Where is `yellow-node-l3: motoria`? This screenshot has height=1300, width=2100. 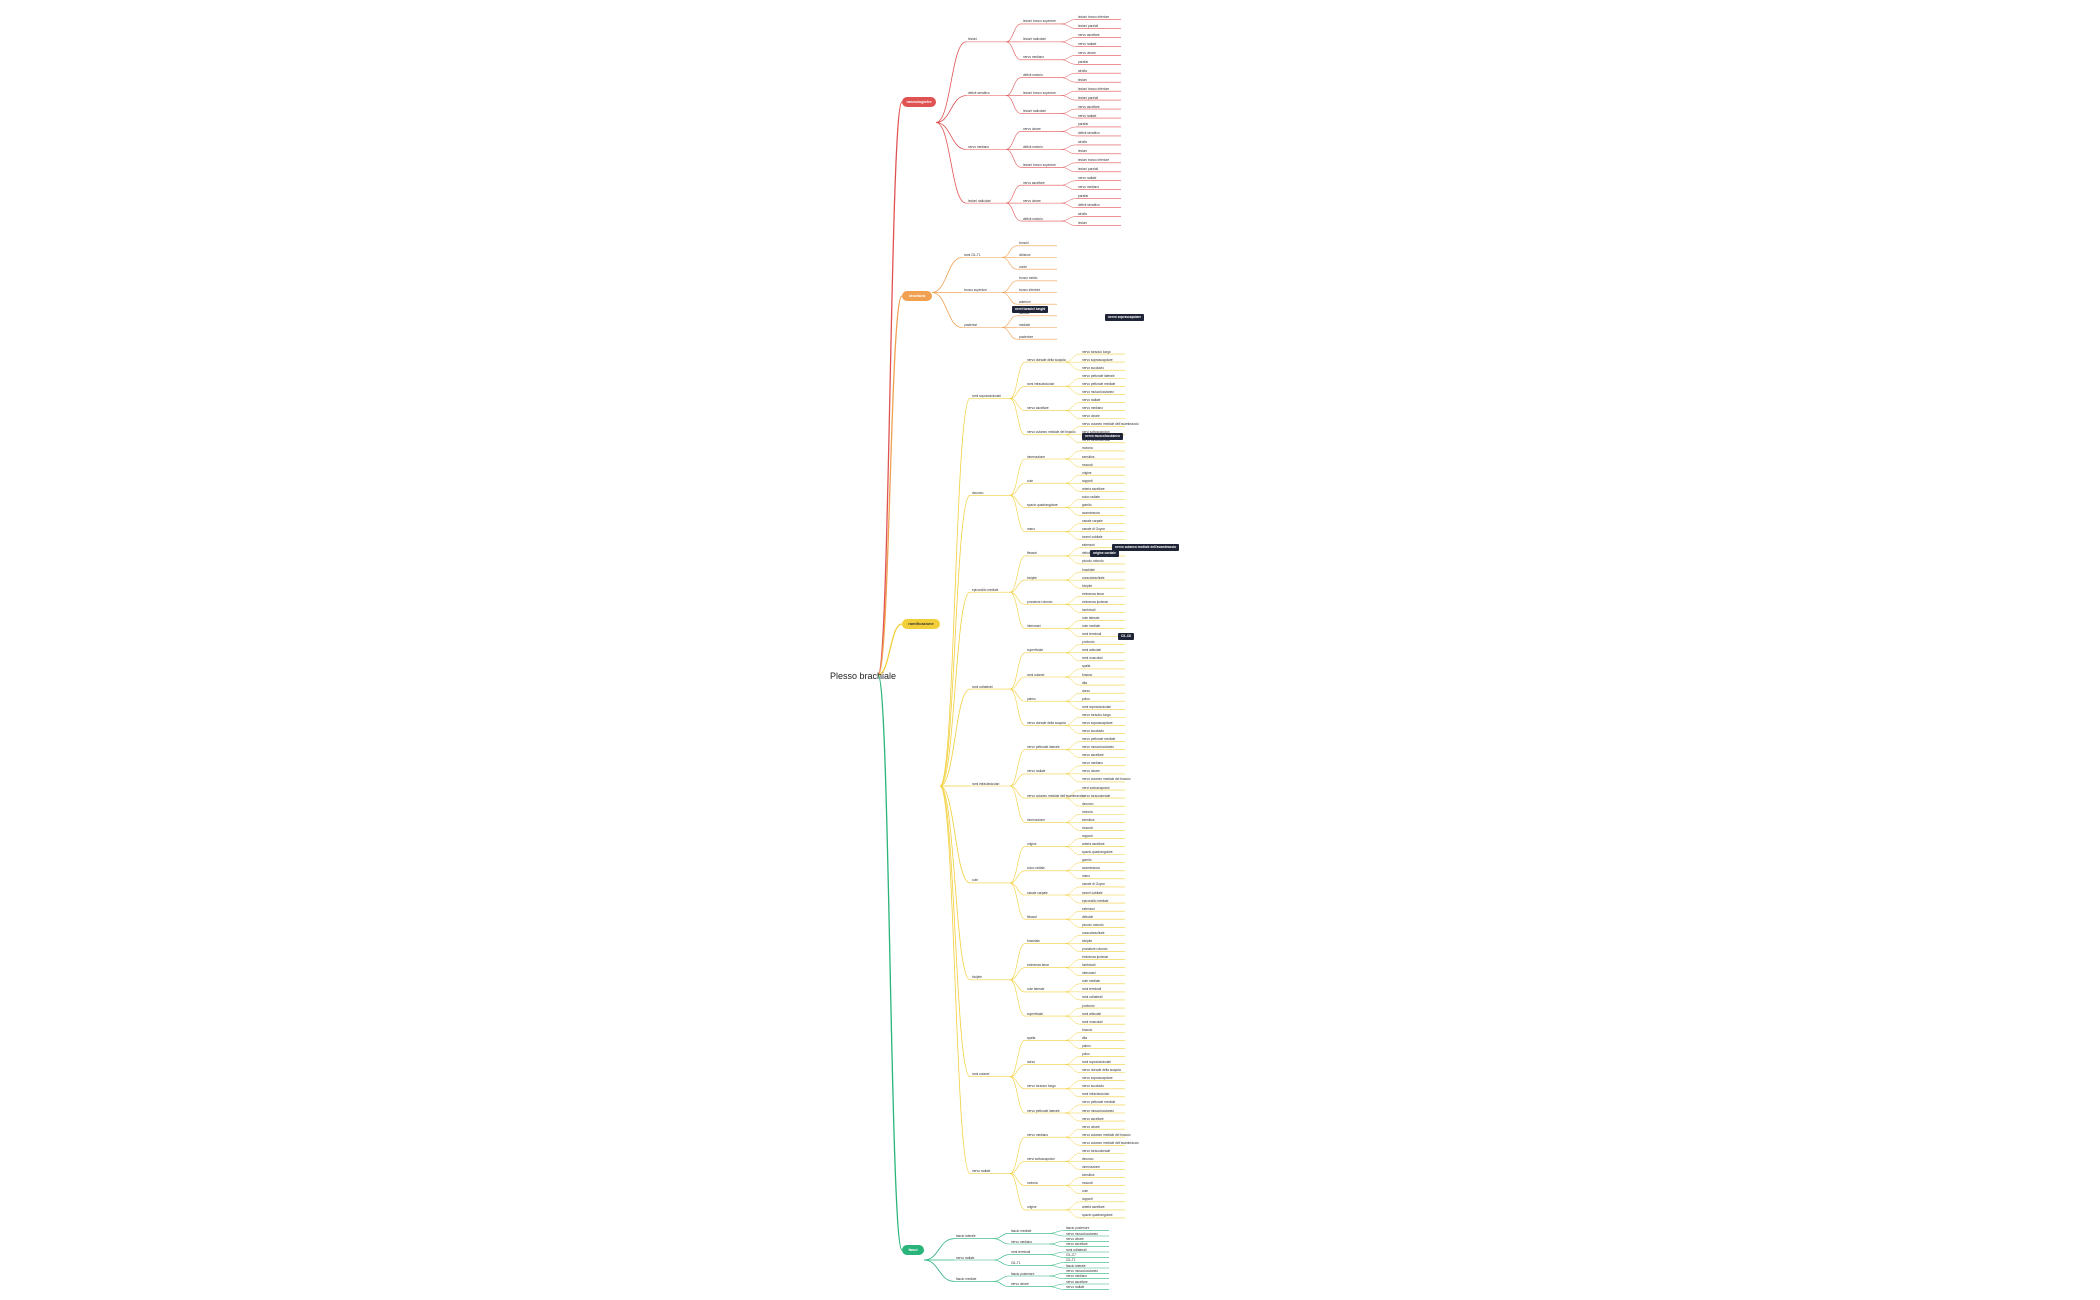 yellow-node-l3: motoria is located at coordinates (1087, 811).